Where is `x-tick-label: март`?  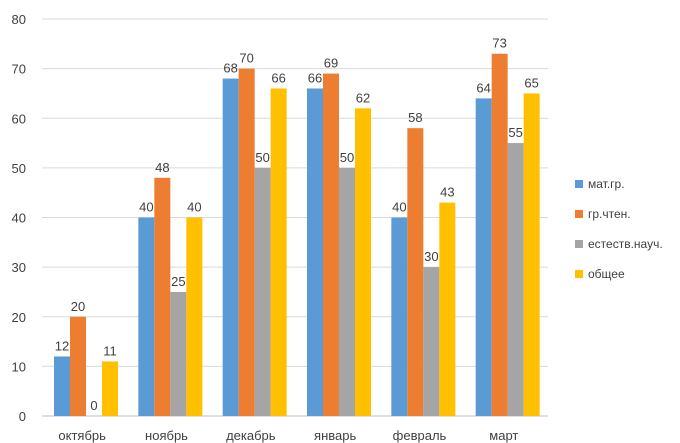 x-tick-label: март is located at coordinates (503, 435).